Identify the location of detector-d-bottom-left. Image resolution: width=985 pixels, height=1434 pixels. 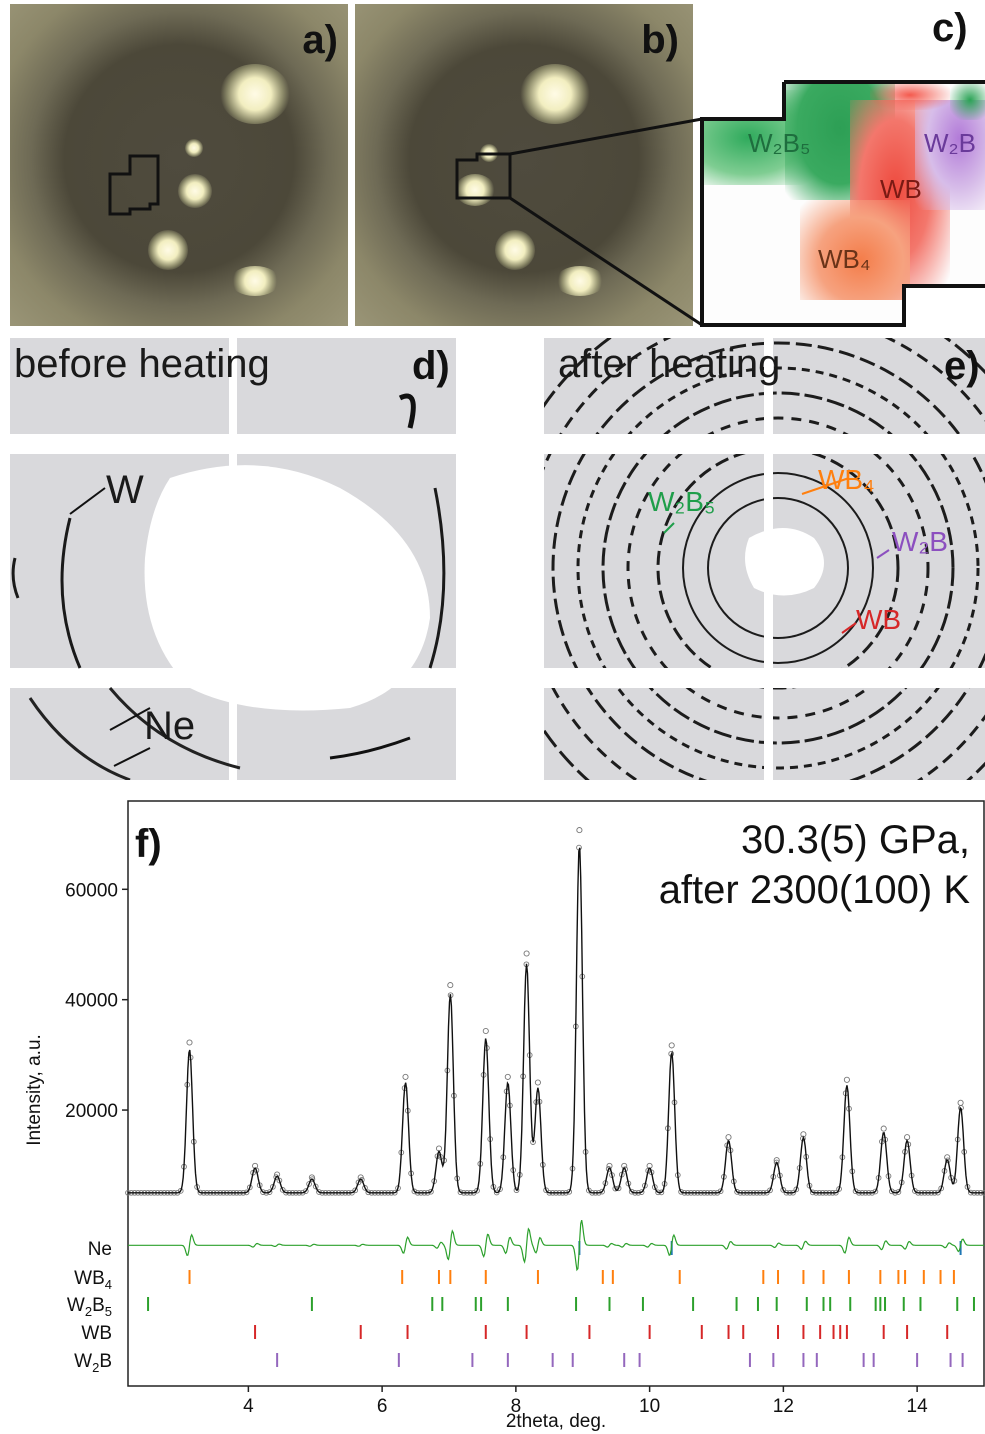
(119, 734).